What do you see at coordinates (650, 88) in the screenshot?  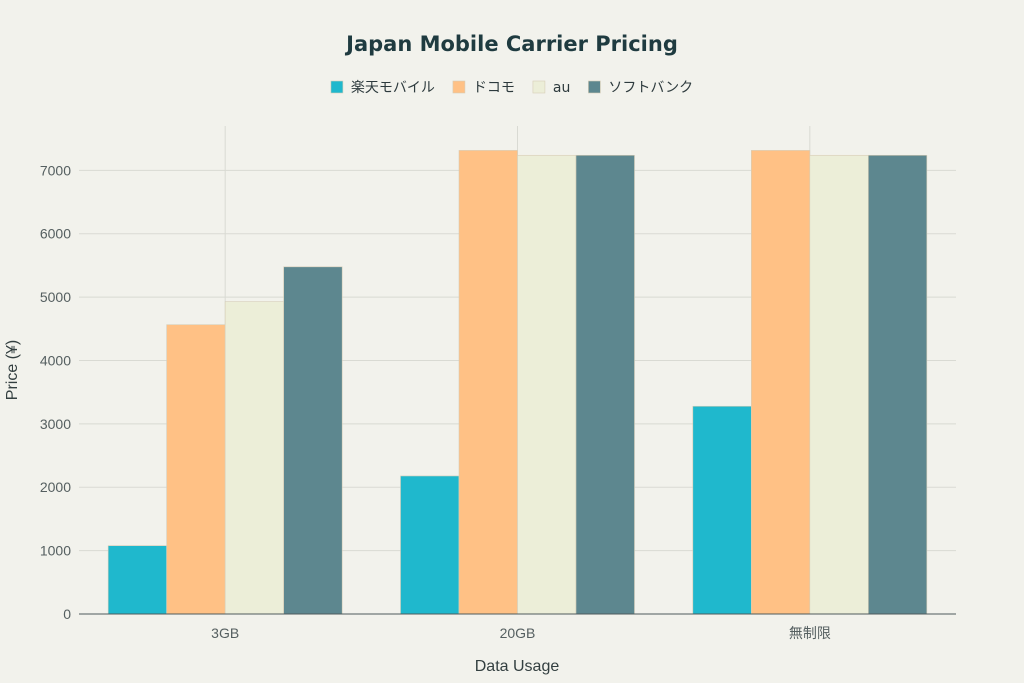 I see `legend-label: ソフトバンク` at bounding box center [650, 88].